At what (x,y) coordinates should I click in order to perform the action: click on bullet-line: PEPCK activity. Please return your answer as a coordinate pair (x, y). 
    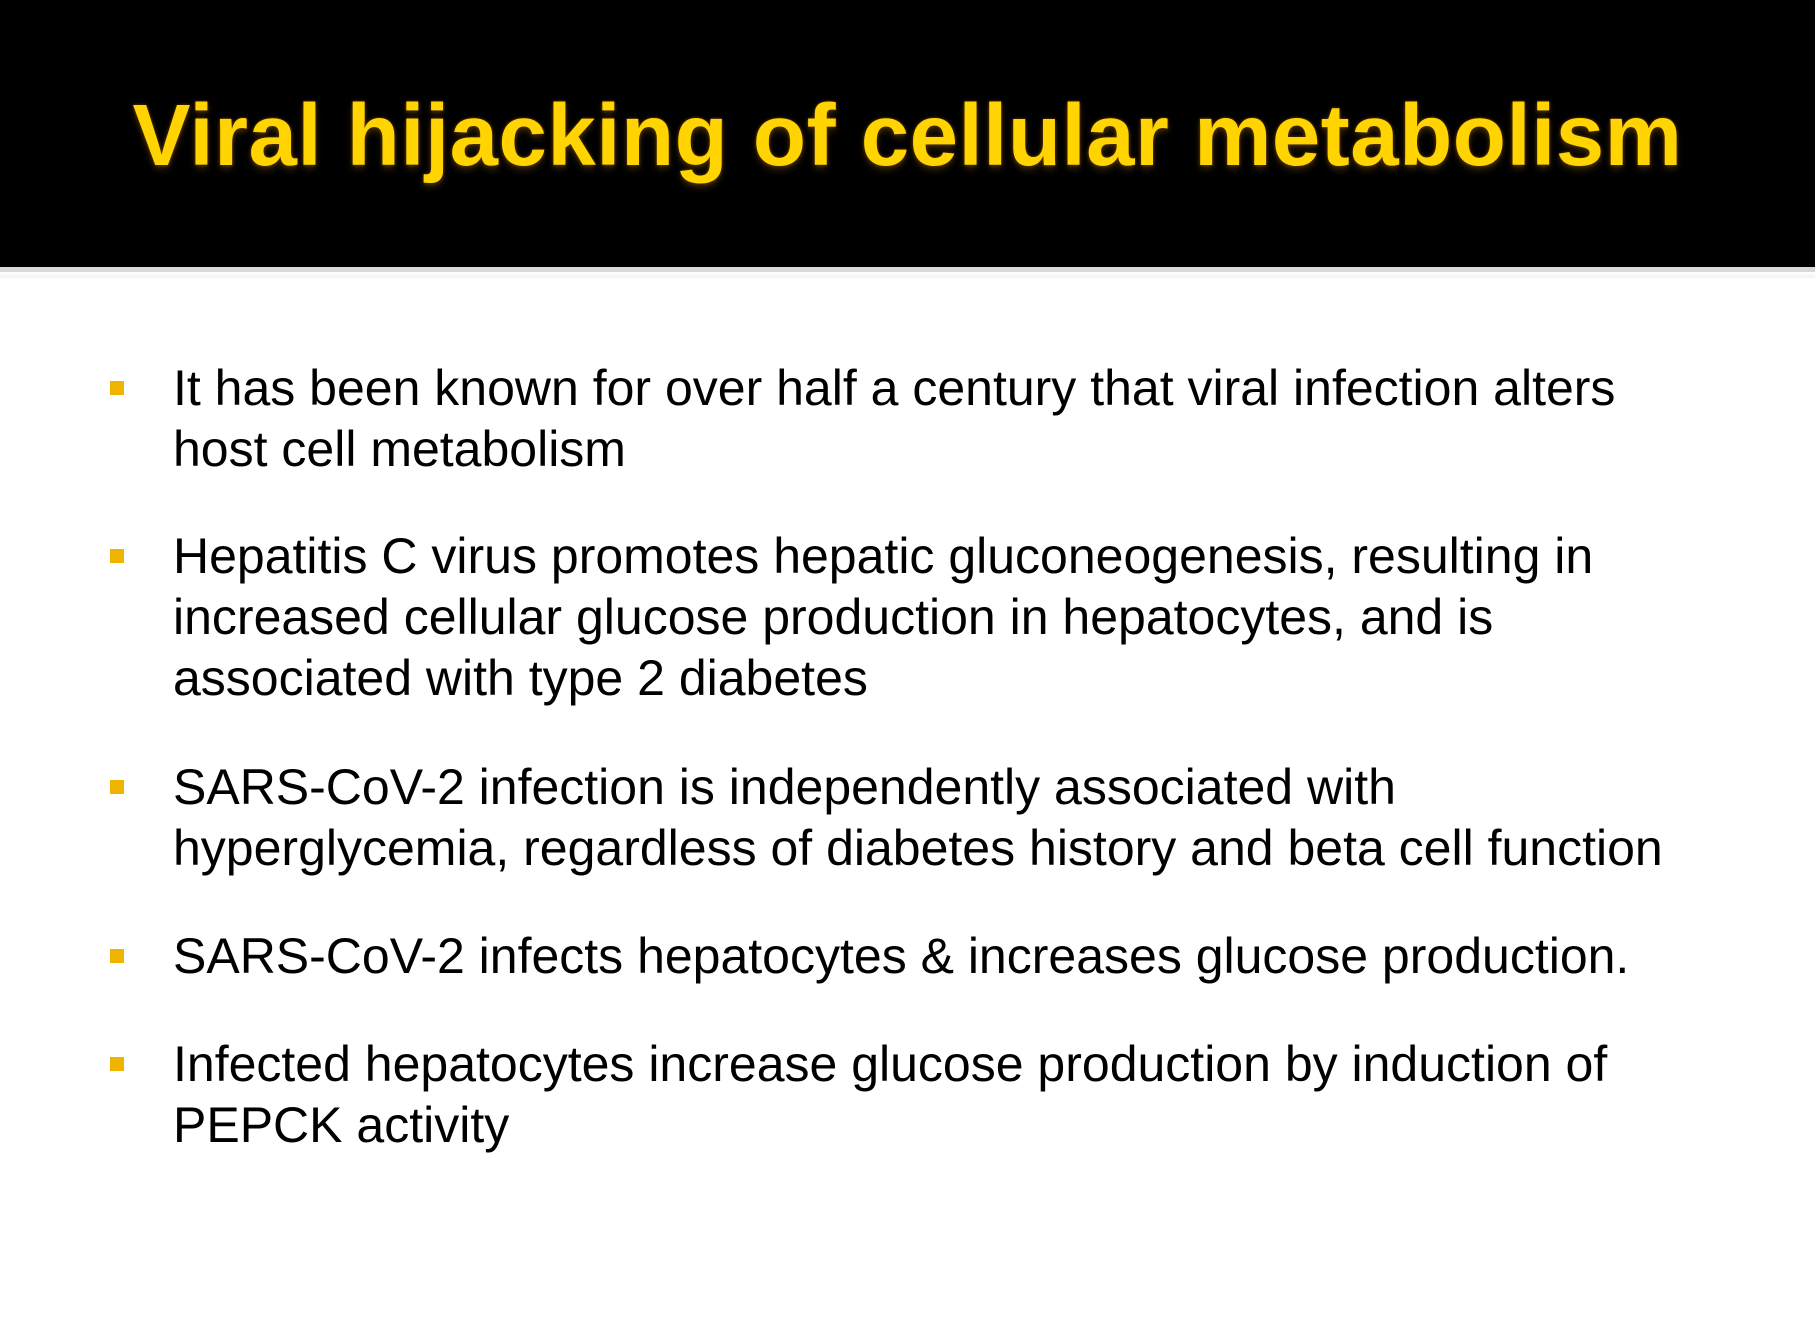
    Looking at the image, I should click on (341, 1125).